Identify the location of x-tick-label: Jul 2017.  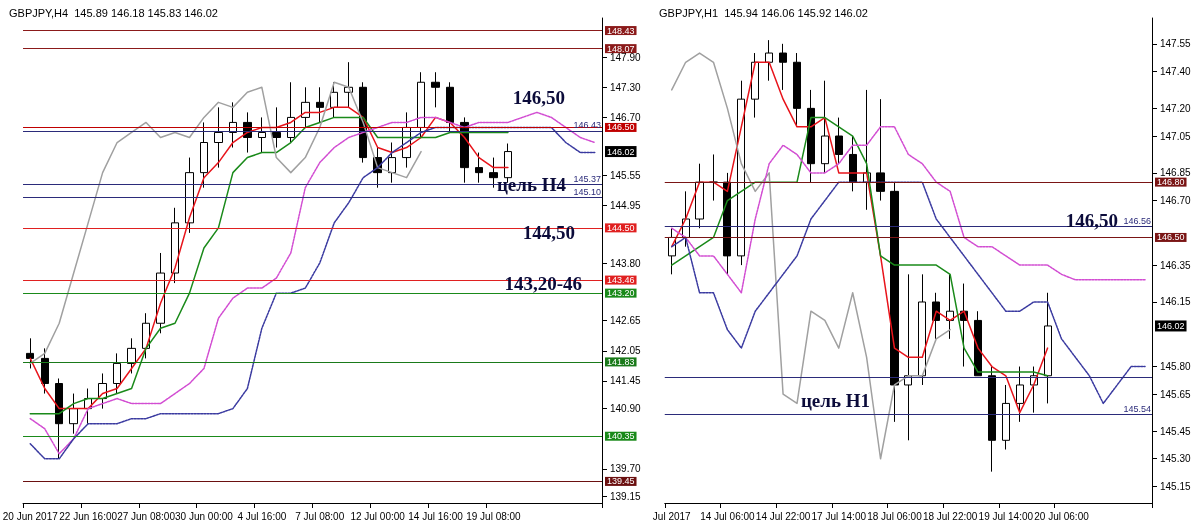
(672, 516).